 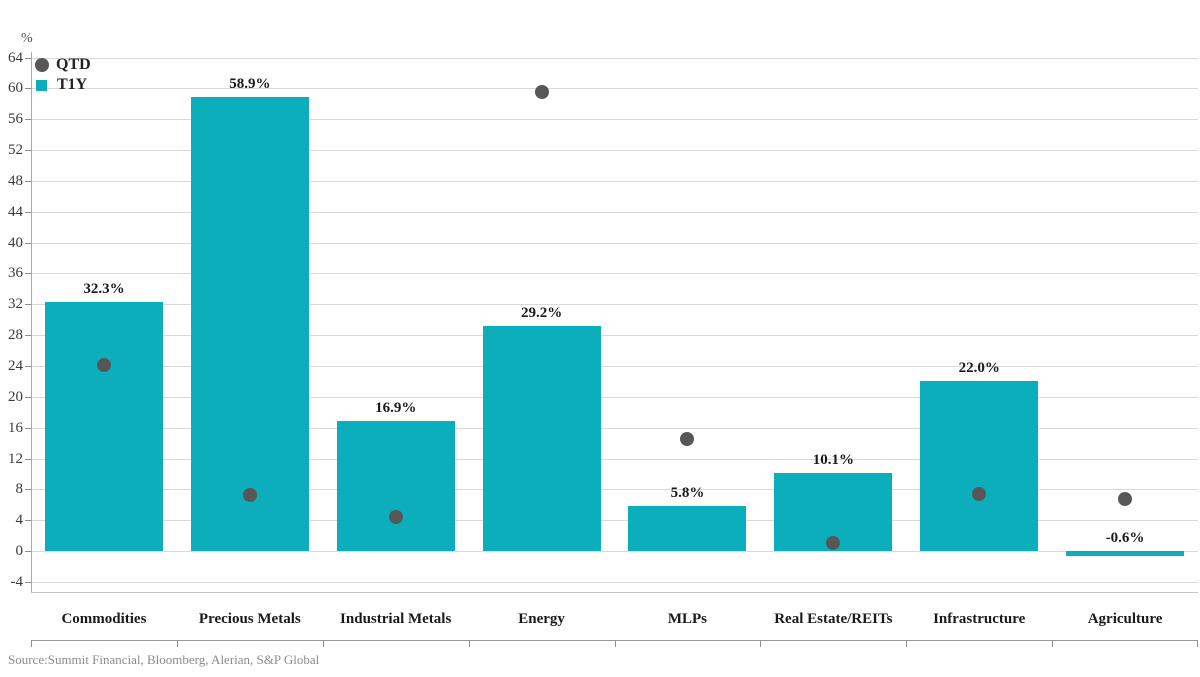 What do you see at coordinates (979, 494) in the screenshot?
I see `qtd-dot-infrastructure` at bounding box center [979, 494].